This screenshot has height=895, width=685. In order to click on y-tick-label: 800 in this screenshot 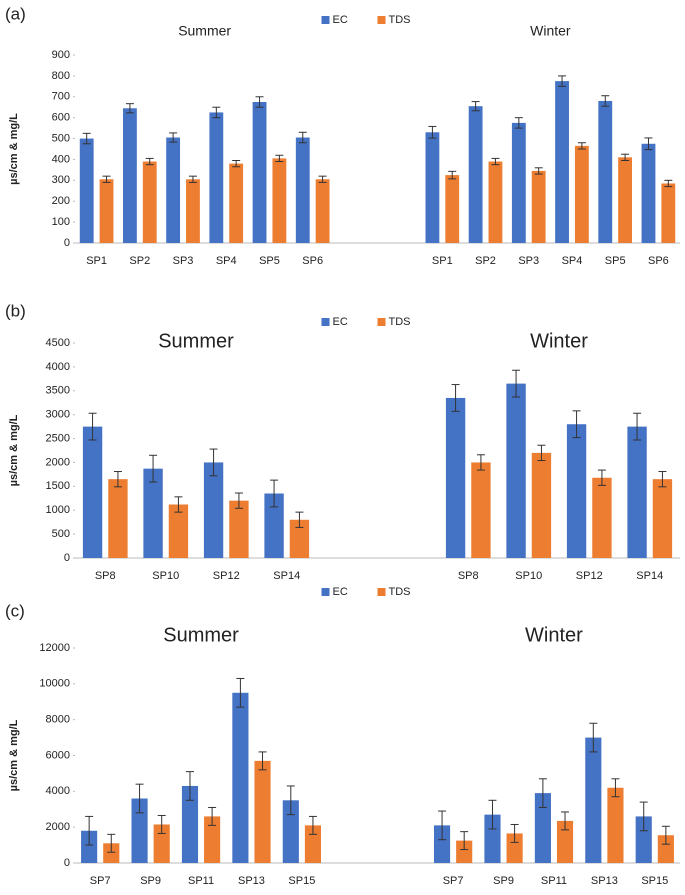, I will do `click(61, 76)`.